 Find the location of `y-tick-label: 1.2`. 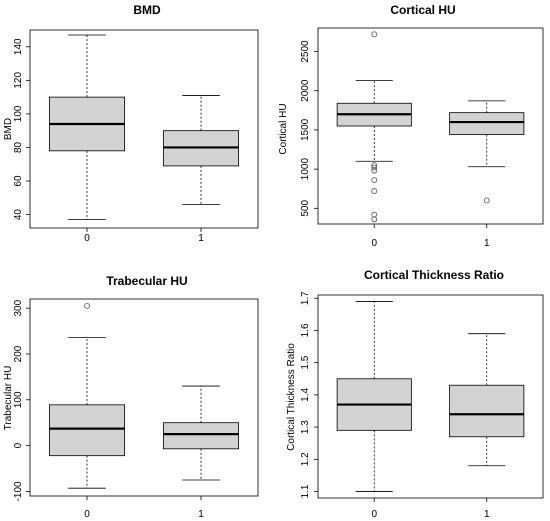

y-tick-label: 1.2 is located at coordinates (305, 459).